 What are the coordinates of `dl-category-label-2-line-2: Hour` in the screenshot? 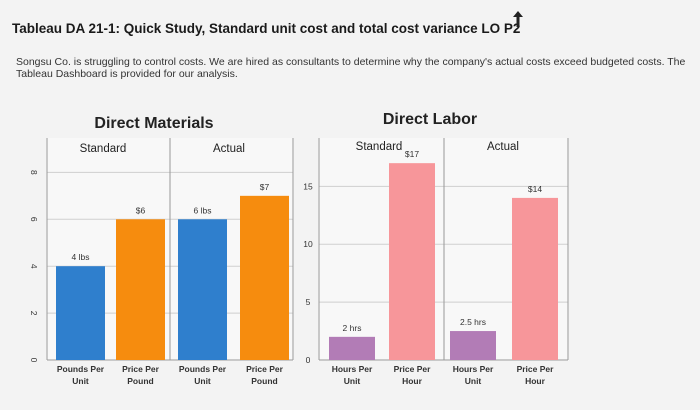 It's located at (412, 381).